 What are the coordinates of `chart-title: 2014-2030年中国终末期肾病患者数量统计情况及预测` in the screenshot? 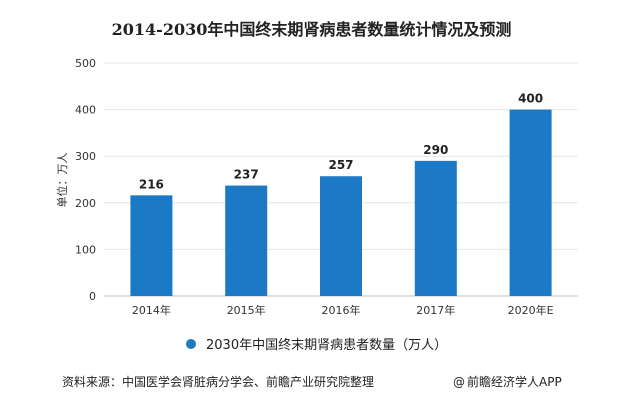 It's located at (311, 29).